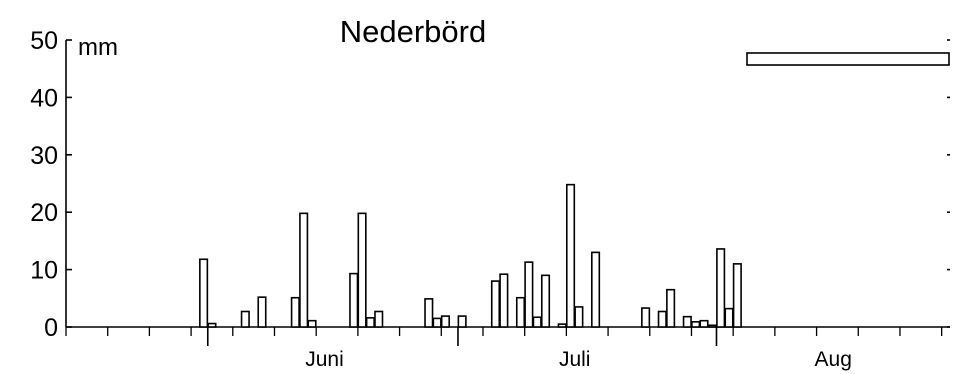 The image size is (954, 374). Describe the element at coordinates (51, 328) in the screenshot. I see `y-tick-label: 0` at that location.